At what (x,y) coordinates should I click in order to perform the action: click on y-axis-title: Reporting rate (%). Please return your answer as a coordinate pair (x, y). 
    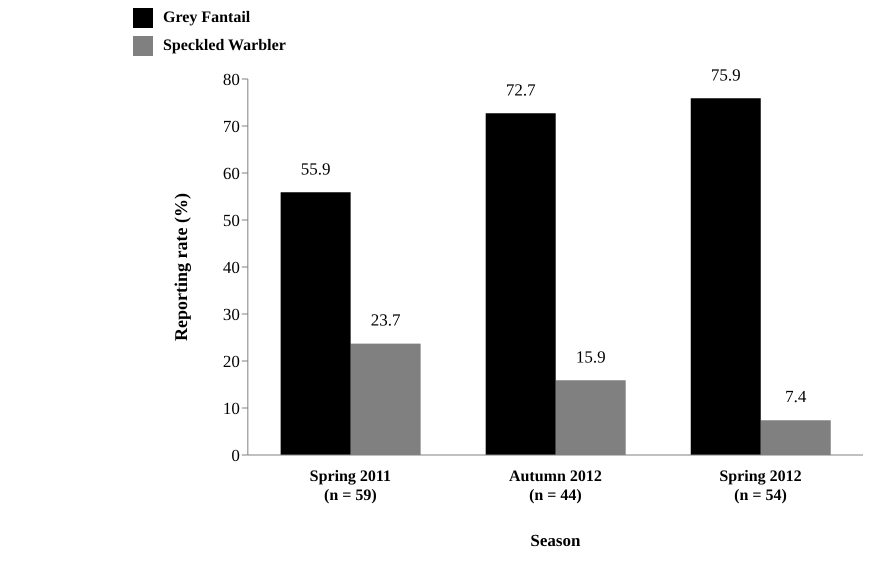
    Looking at the image, I should click on (181, 267).